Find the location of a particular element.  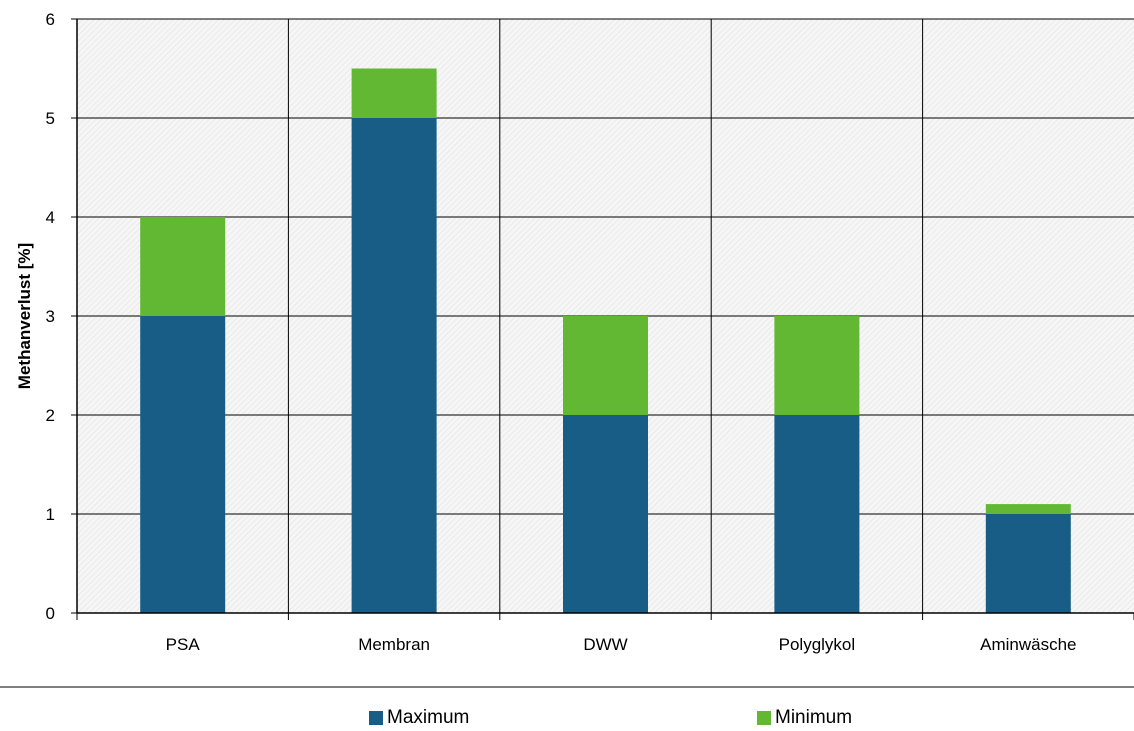

y-tick-label: 6 is located at coordinates (50, 19).